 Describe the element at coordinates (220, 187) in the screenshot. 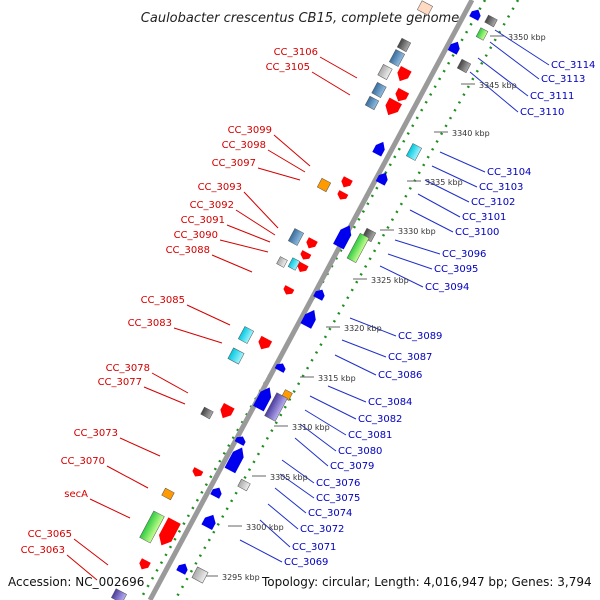

I see `forward-gene-label: CC_3093` at that location.